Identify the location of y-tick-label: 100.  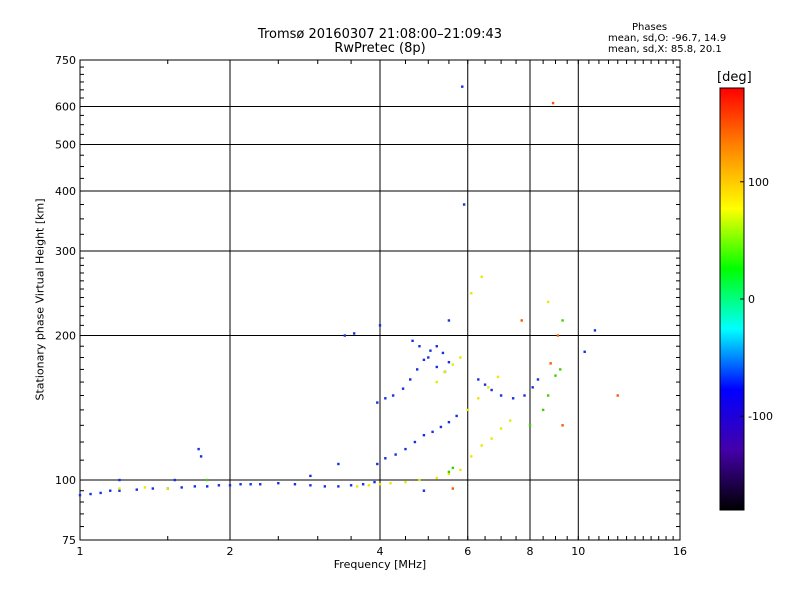
(65, 480).